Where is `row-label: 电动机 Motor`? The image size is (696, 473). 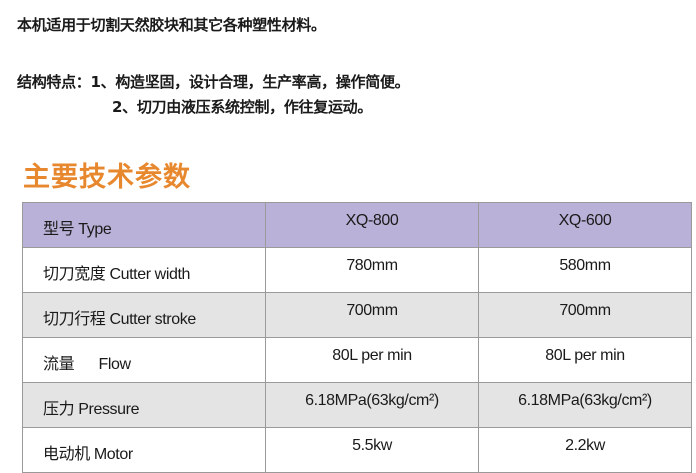
row-label: 电动机 Motor is located at coordinates (144, 450).